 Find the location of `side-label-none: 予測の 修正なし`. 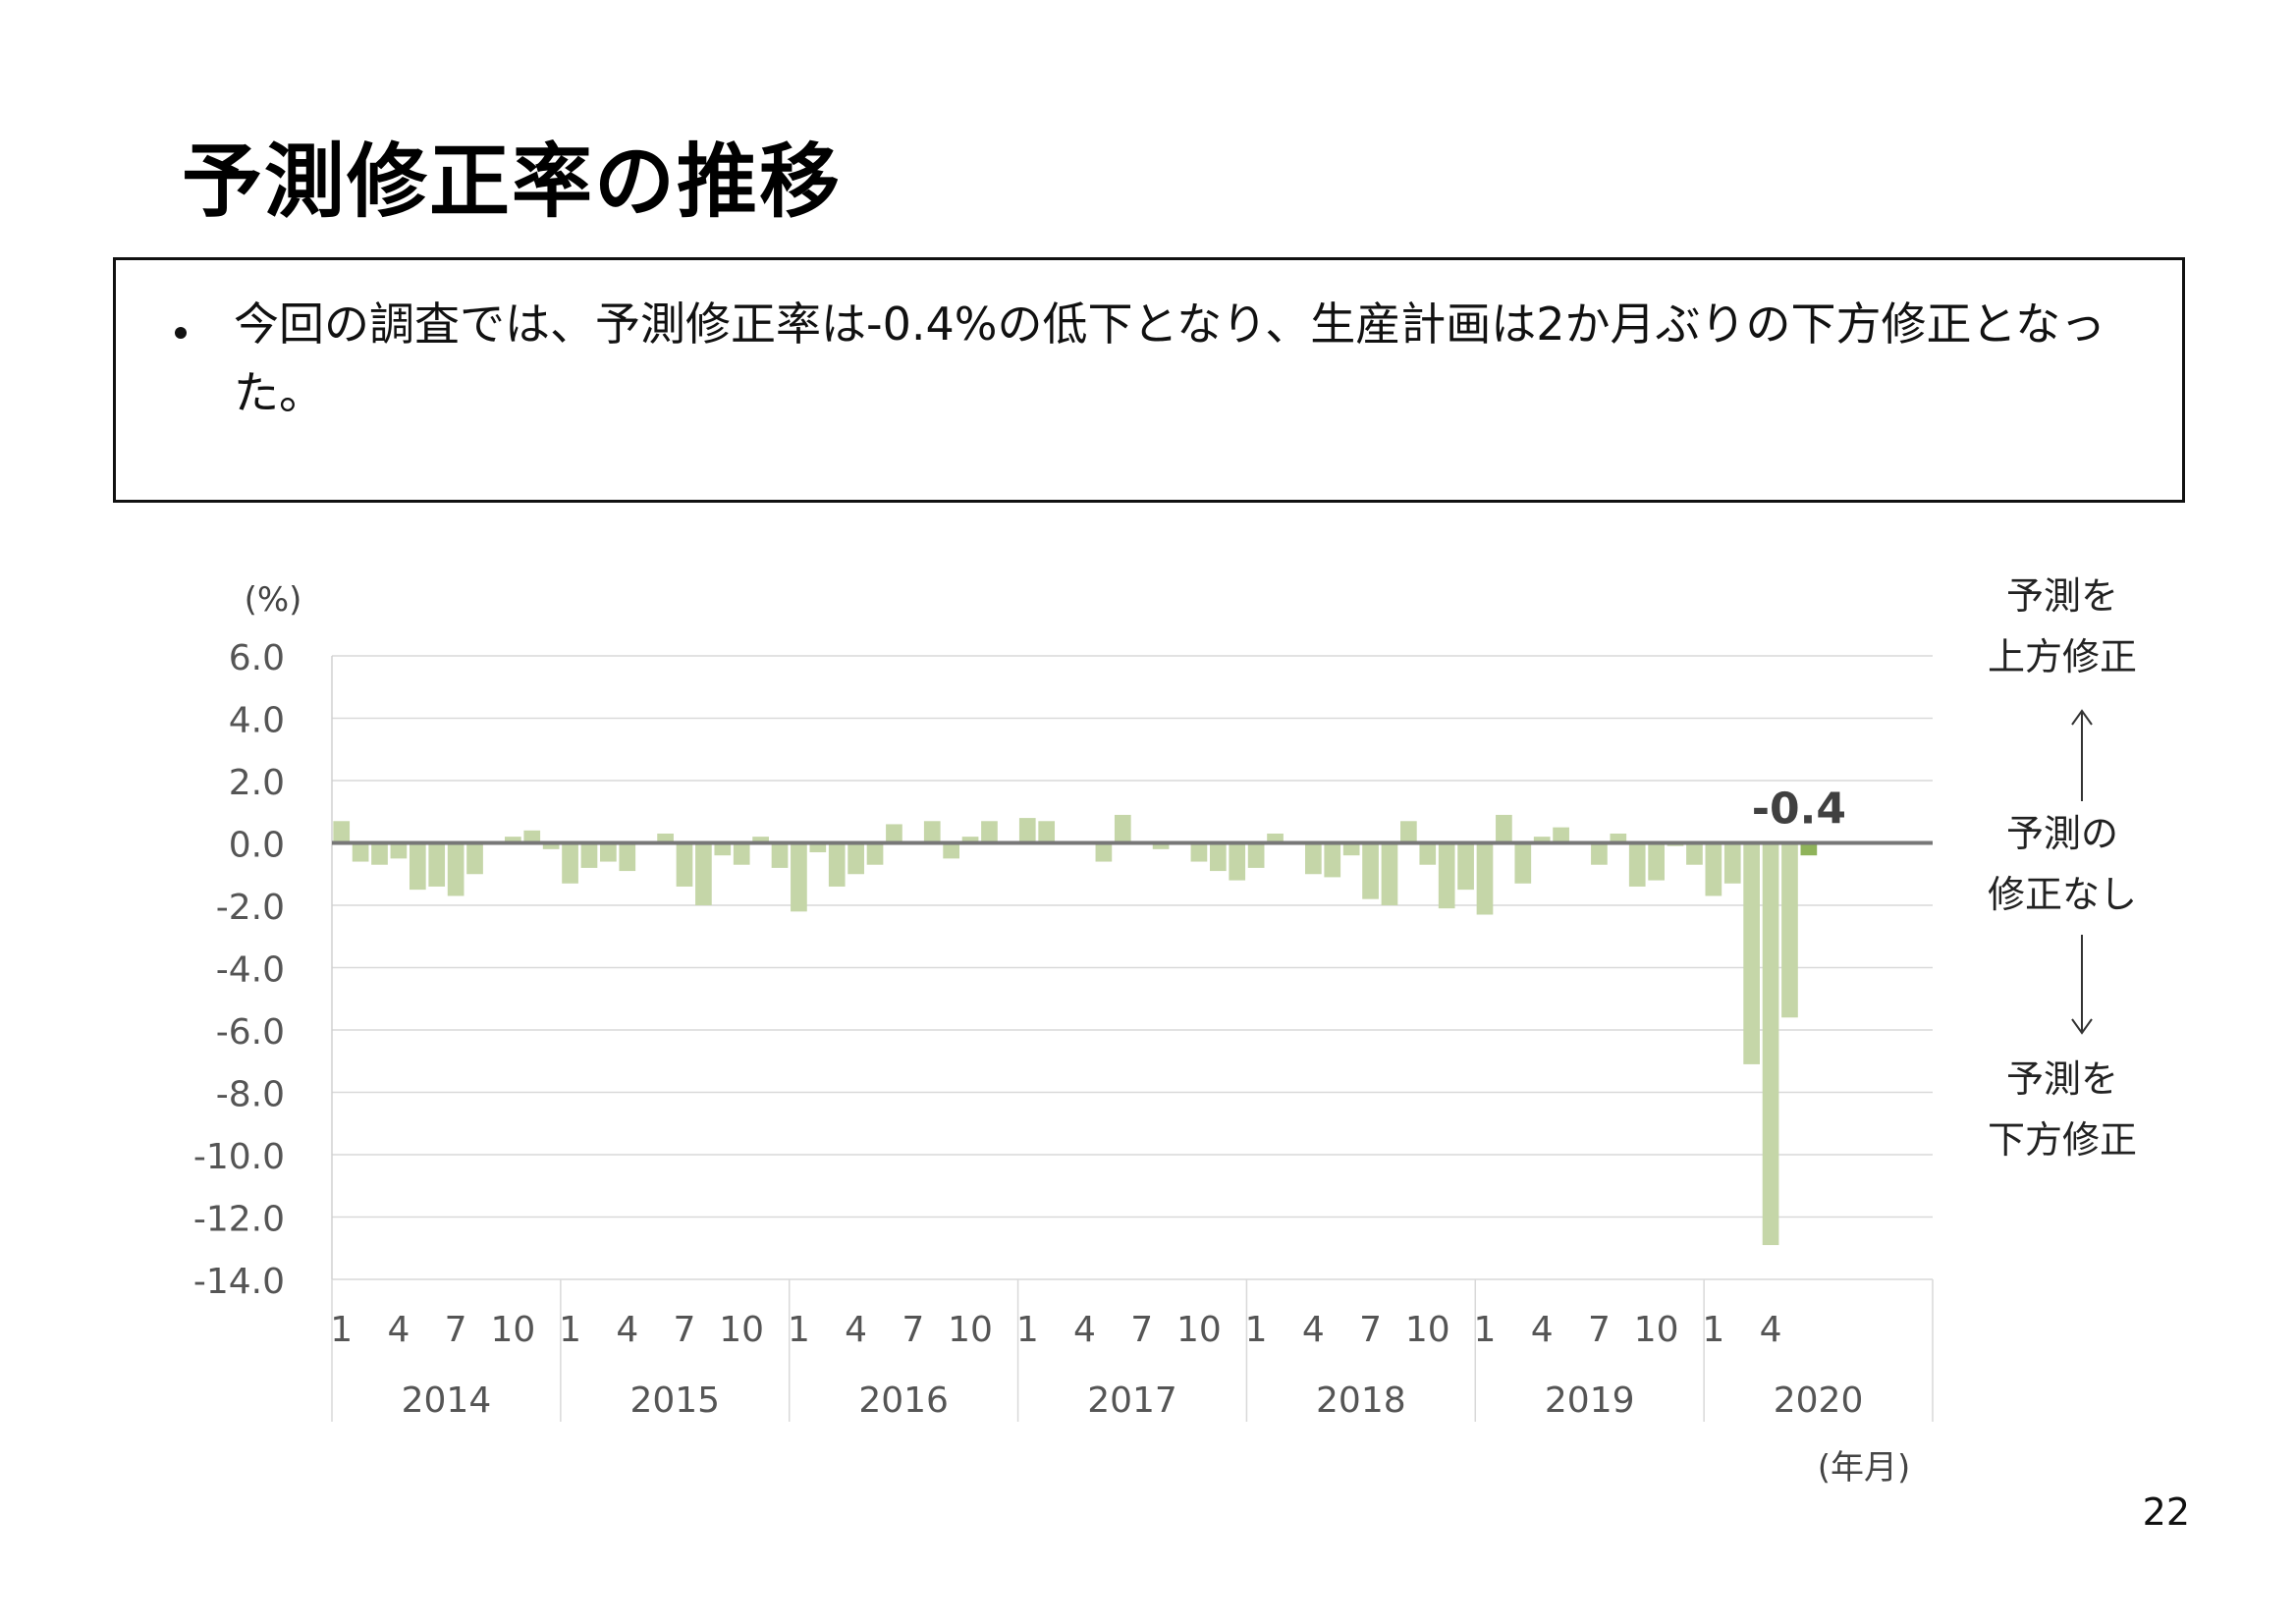

side-label-none: 予測の 修正なし is located at coordinates (2062, 864).